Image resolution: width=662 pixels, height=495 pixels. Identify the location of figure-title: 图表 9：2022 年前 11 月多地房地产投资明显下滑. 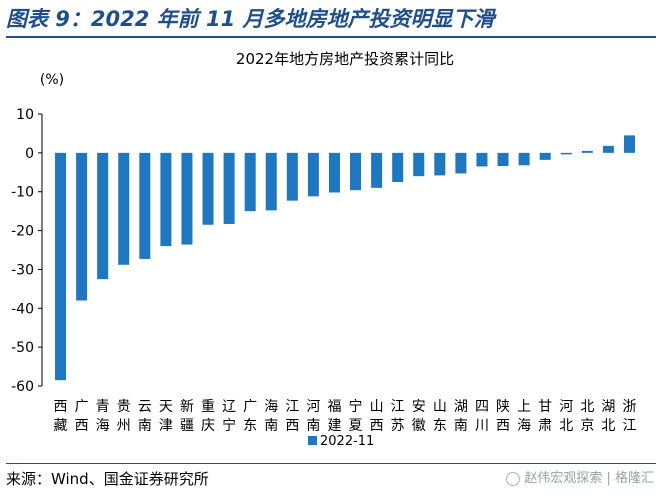
(250, 19).